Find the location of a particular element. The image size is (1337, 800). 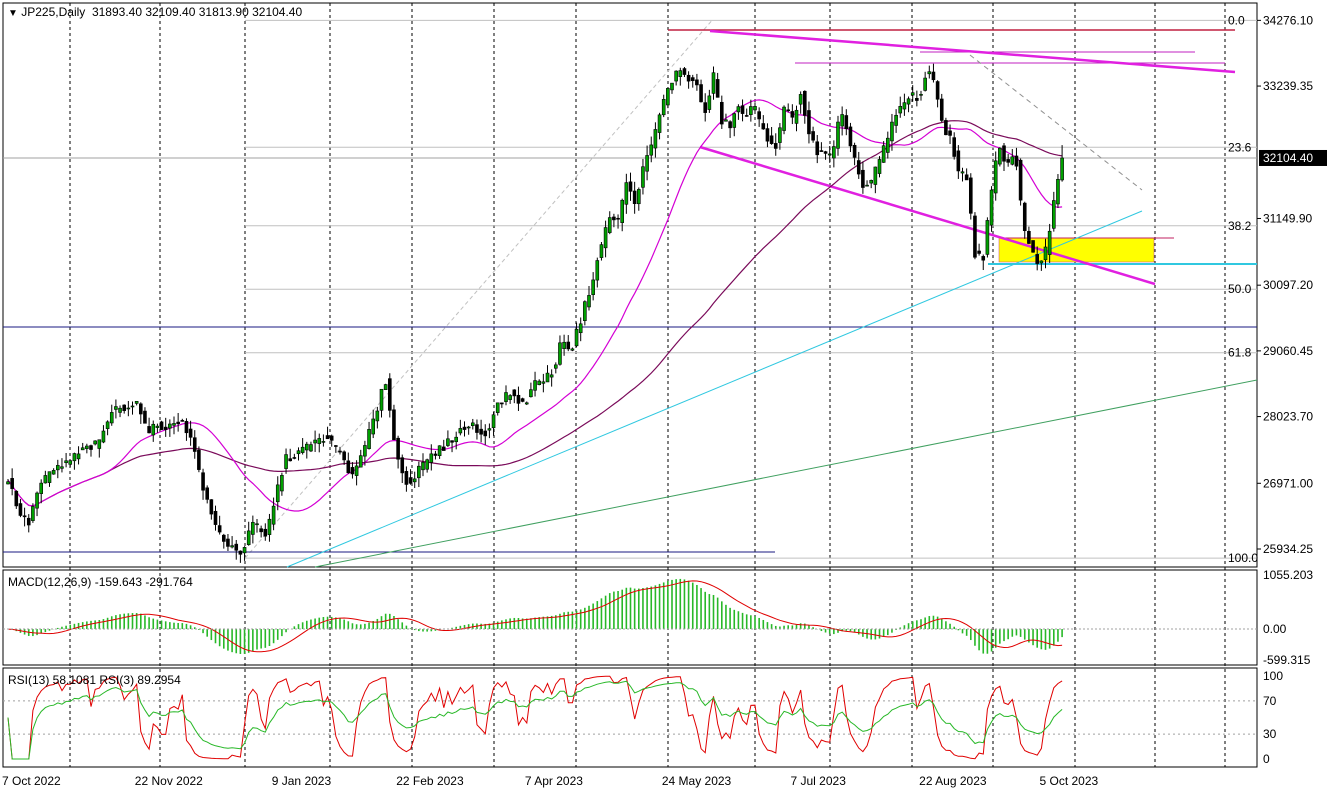

price-tick-label: 31149.90 is located at coordinates (1287, 218).